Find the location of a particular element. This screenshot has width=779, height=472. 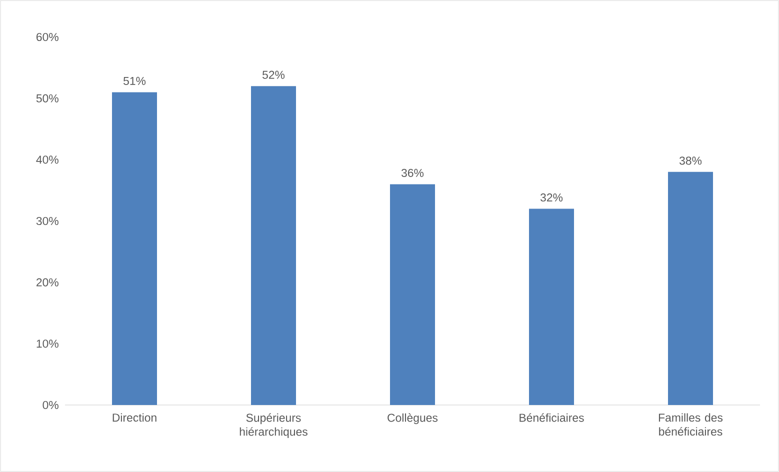

data-label: 32% is located at coordinates (551, 197).